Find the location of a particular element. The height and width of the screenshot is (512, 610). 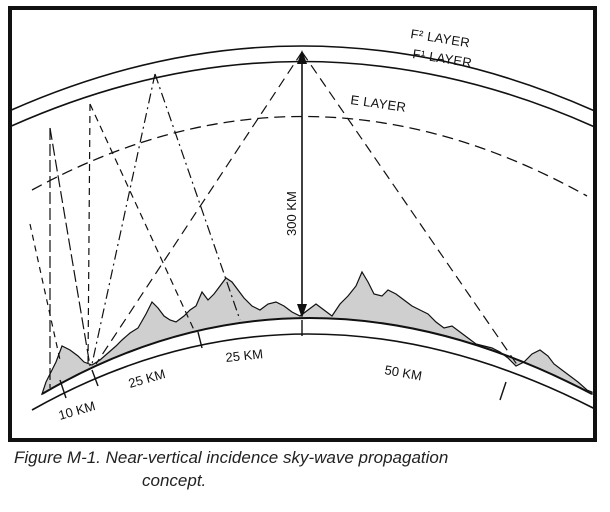

ray-143-left is located at coordinates (123, 219).